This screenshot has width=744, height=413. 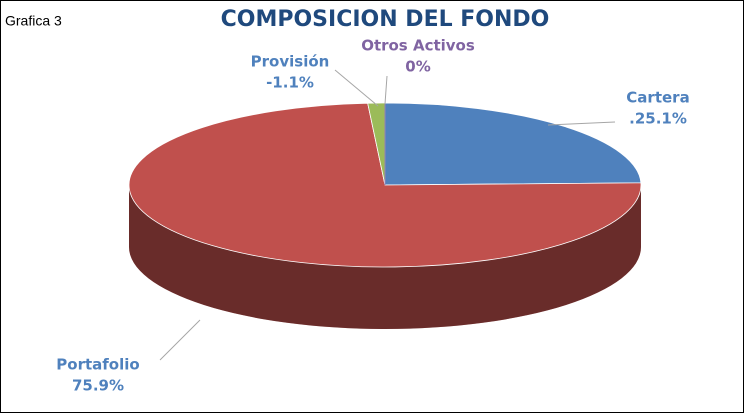 What do you see at coordinates (385, 19) in the screenshot?
I see `chart-title: COMPOSICION DEL FONDO` at bounding box center [385, 19].